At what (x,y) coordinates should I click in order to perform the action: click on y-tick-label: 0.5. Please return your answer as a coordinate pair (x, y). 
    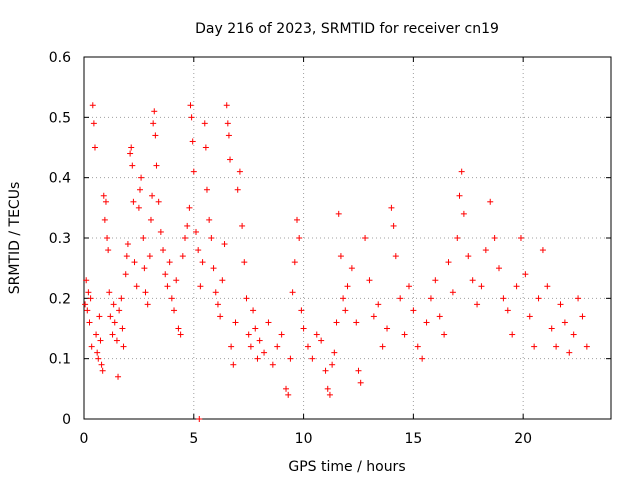
    Looking at the image, I should click on (60, 118).